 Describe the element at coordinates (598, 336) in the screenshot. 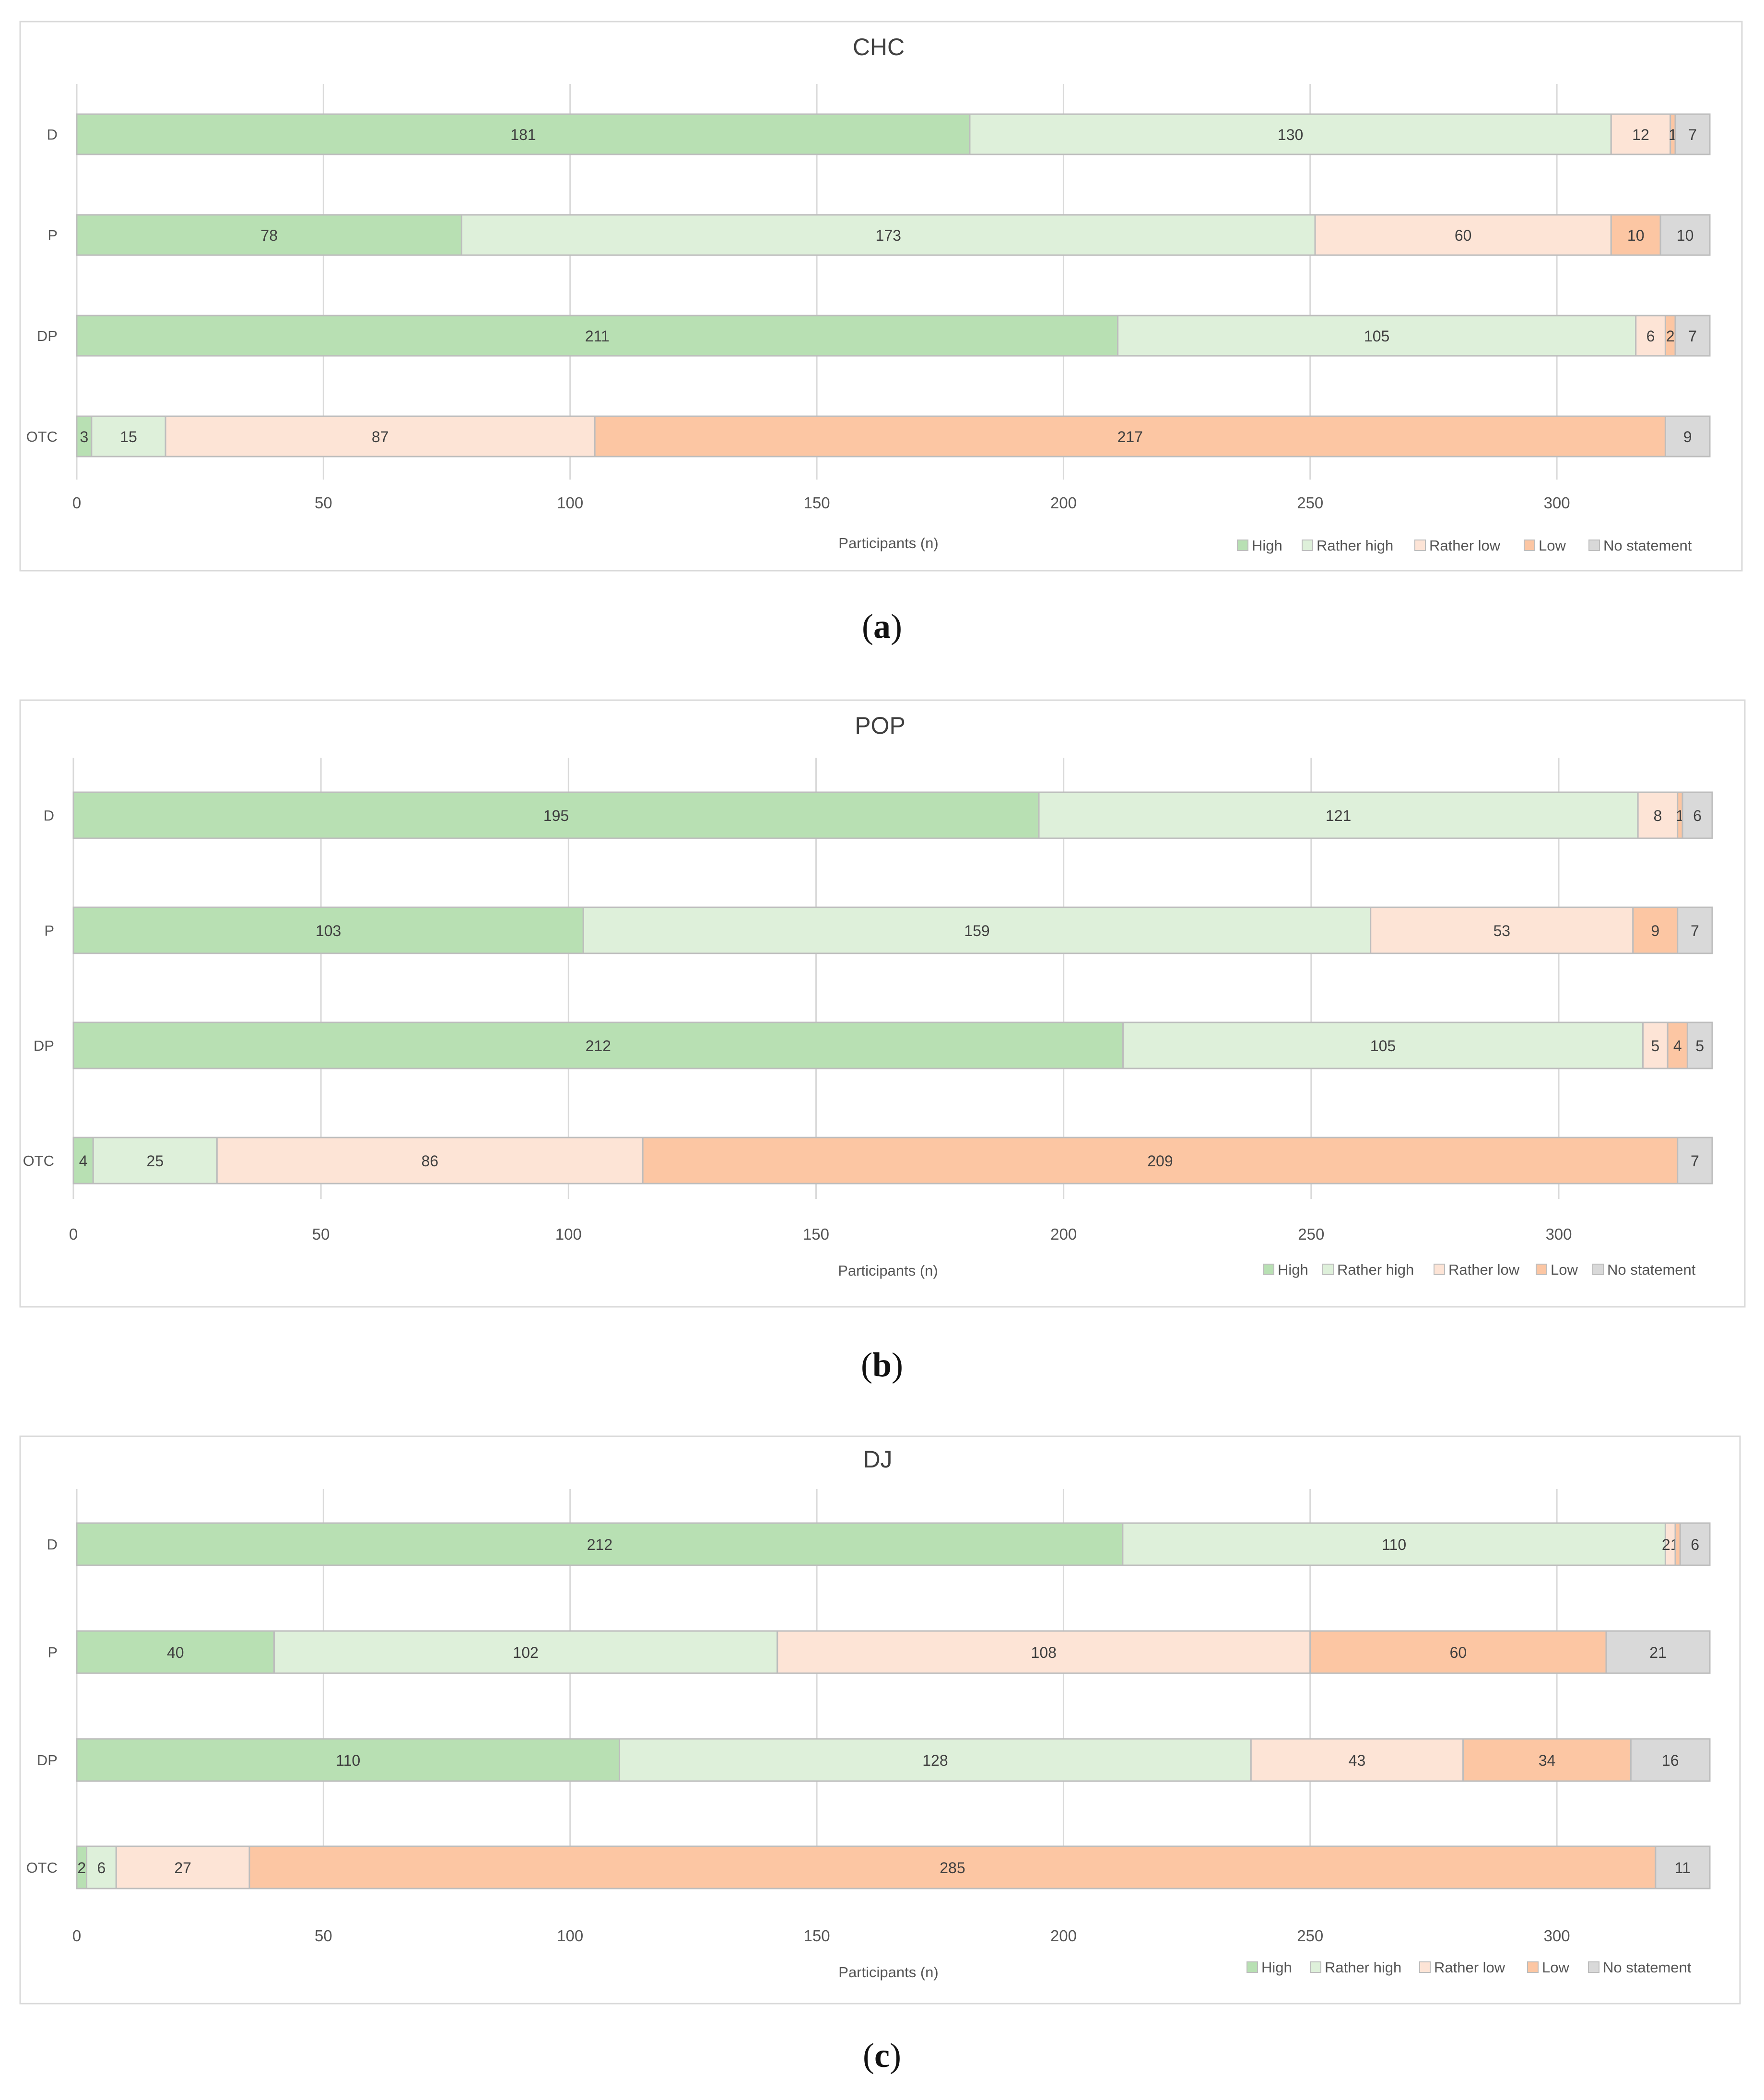

I see `data-label: 211` at that location.